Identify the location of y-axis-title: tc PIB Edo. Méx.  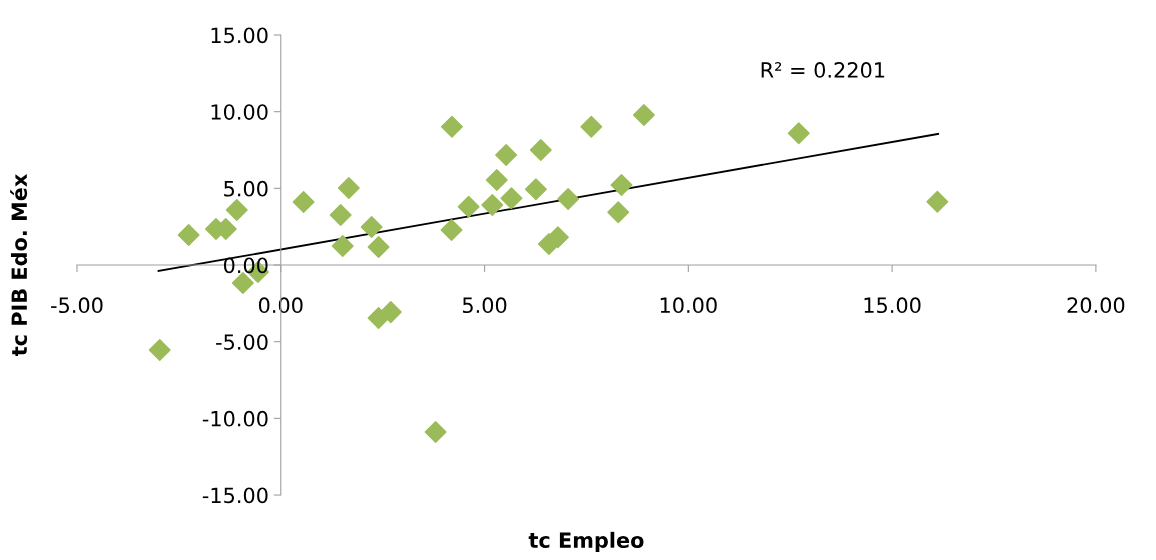
(19, 265).